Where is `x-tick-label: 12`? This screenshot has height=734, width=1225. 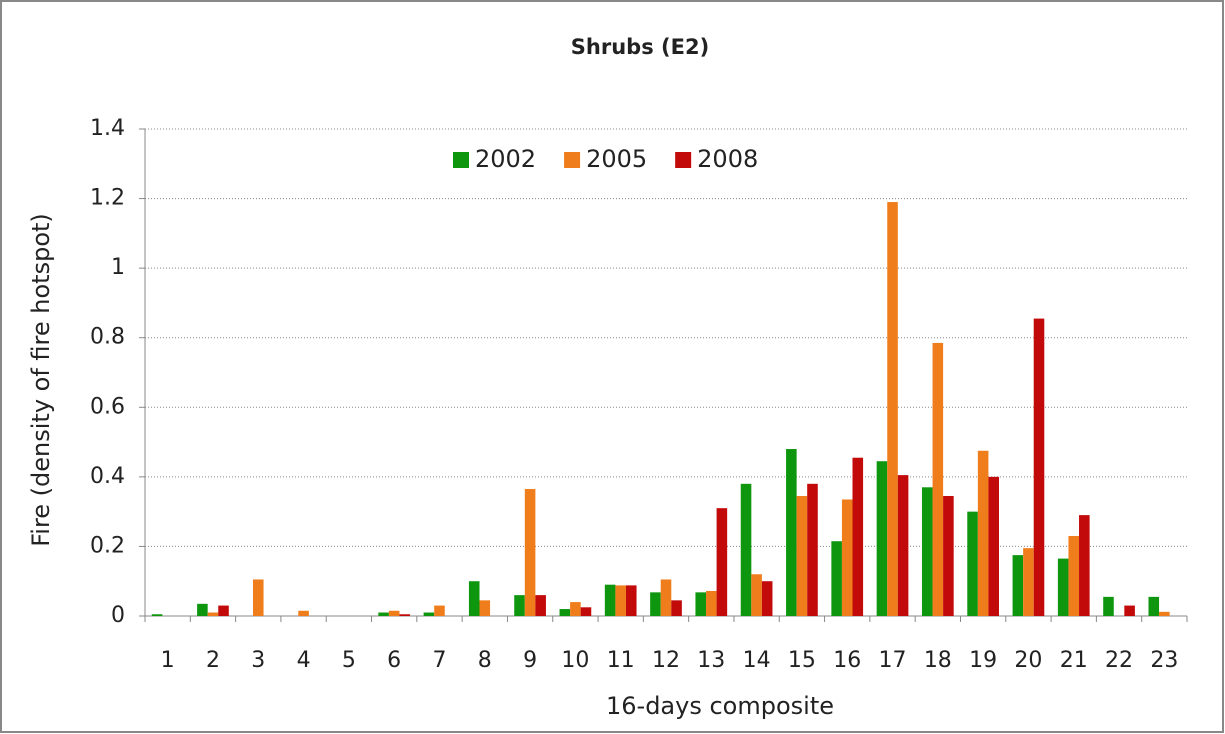
x-tick-label: 12 is located at coordinates (666, 660).